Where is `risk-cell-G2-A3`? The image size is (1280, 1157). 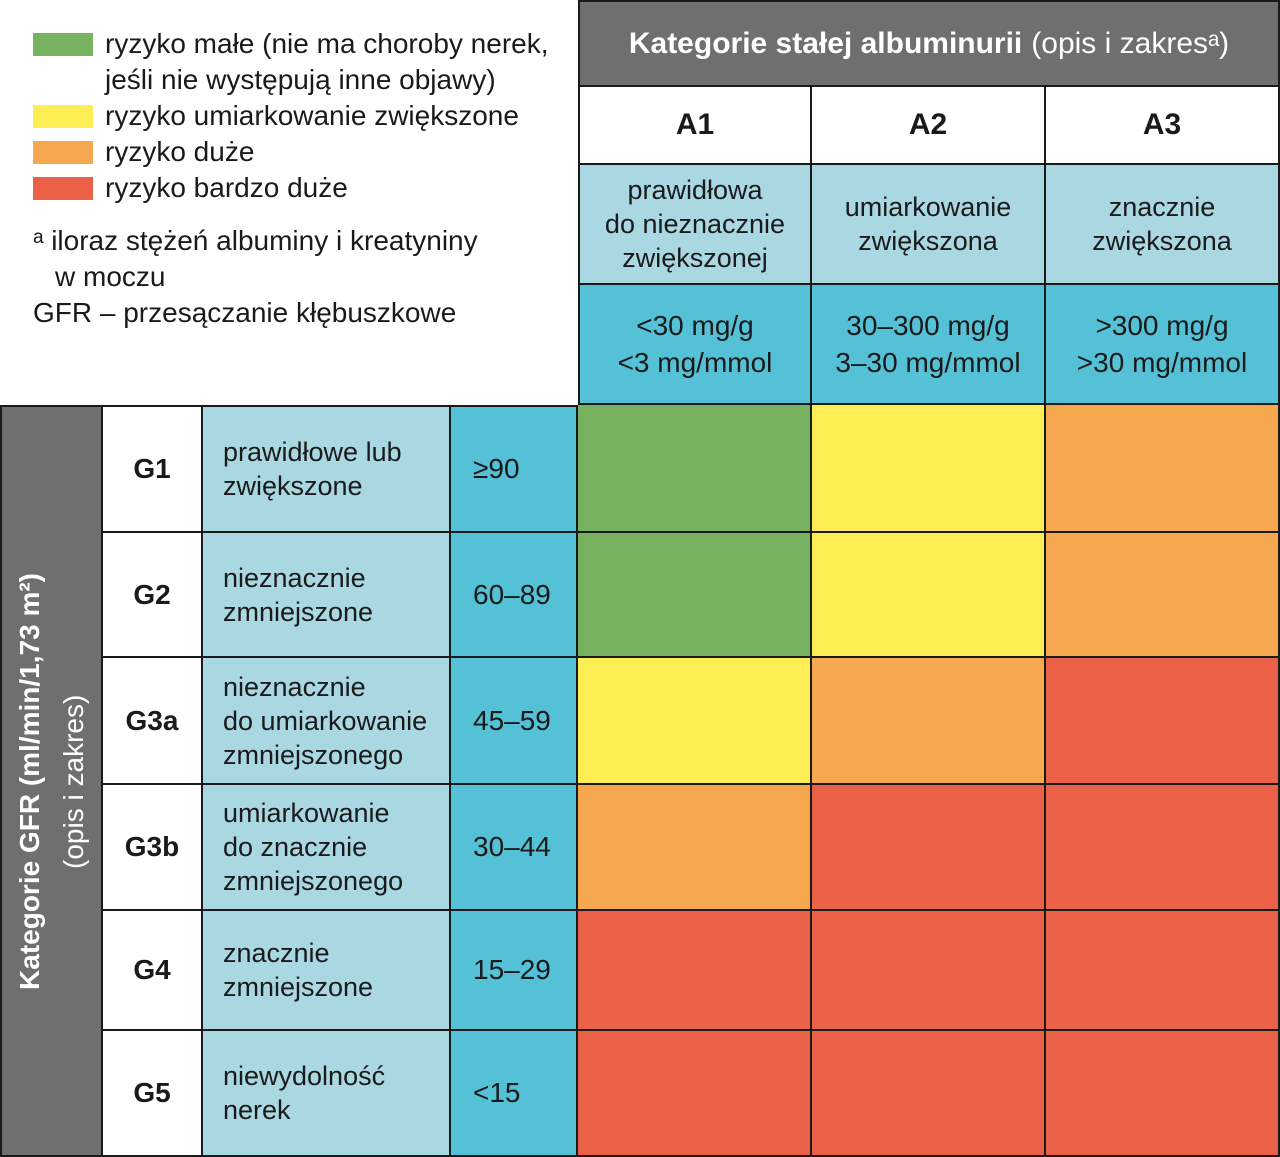 risk-cell-G2-A3 is located at coordinates (1163, 595).